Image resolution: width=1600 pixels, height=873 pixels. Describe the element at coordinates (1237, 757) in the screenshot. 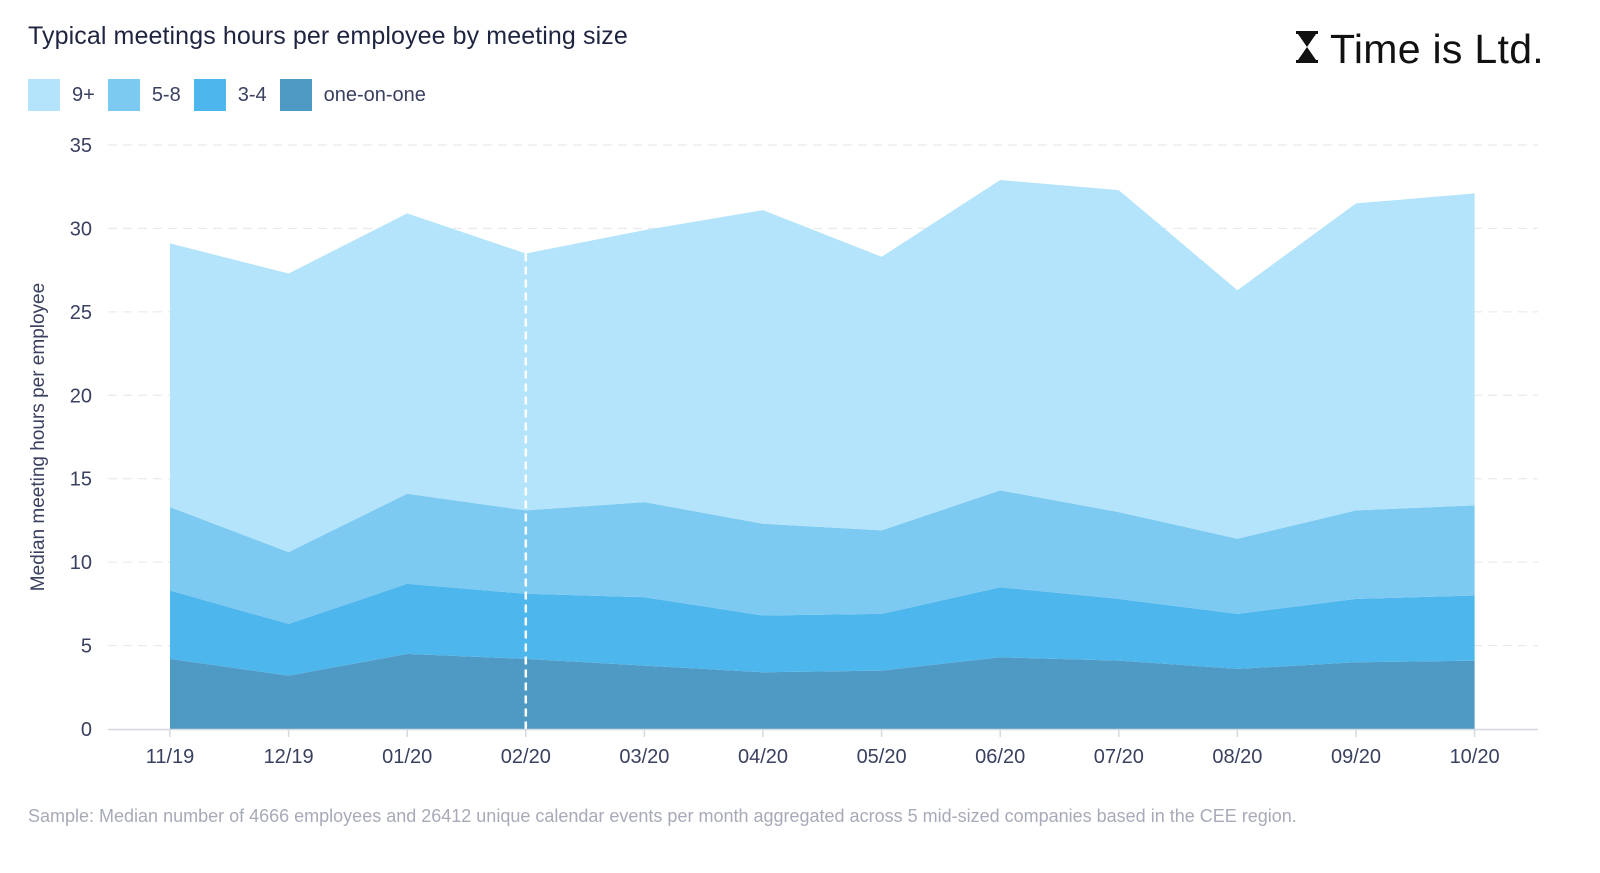

I see `x-tick-label: 08/20` at that location.